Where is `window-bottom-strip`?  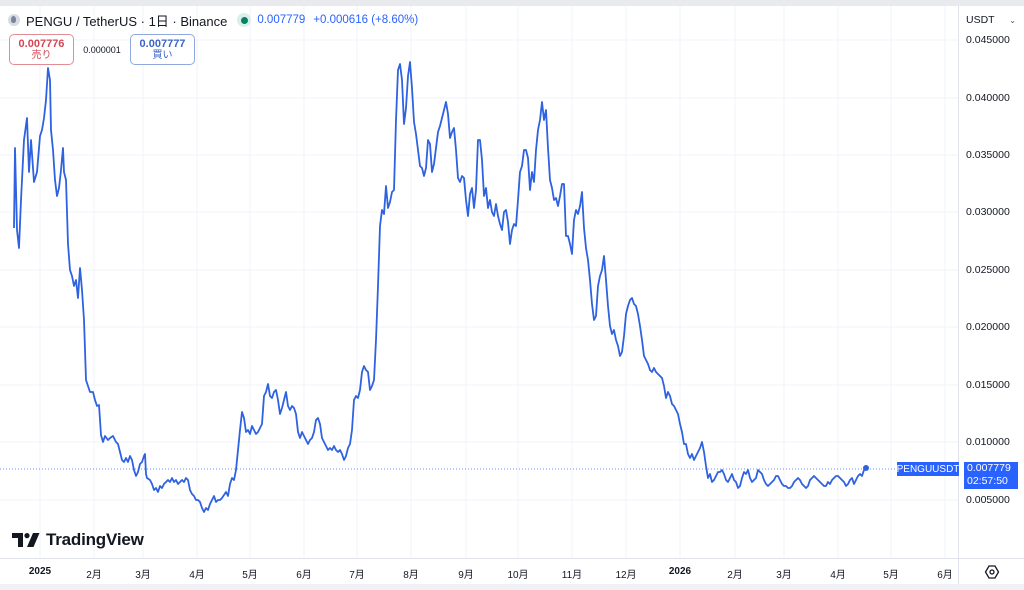
window-bottom-strip is located at coordinates (512, 587).